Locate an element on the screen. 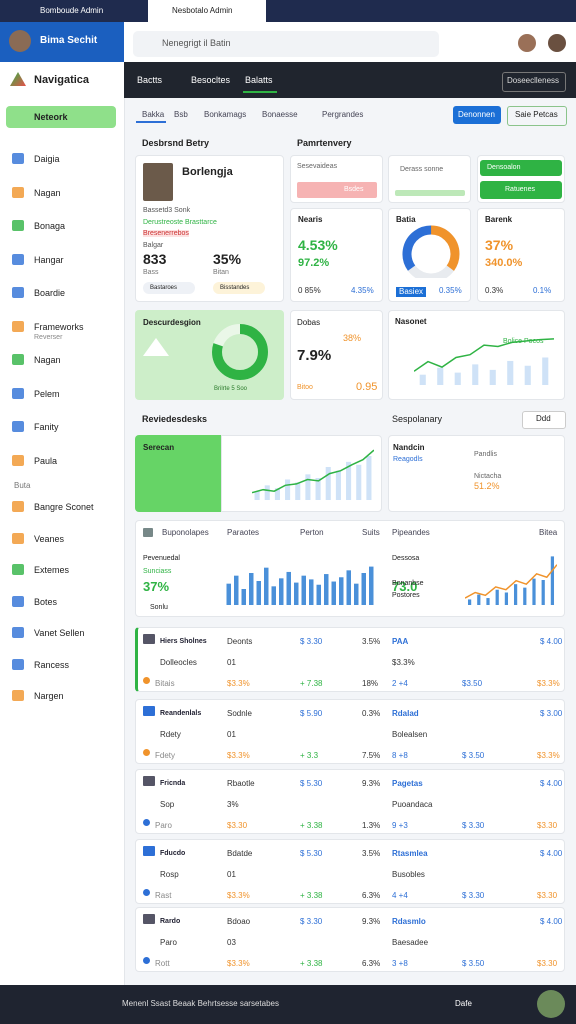  button-label: Ddd is located at coordinates (543, 418).